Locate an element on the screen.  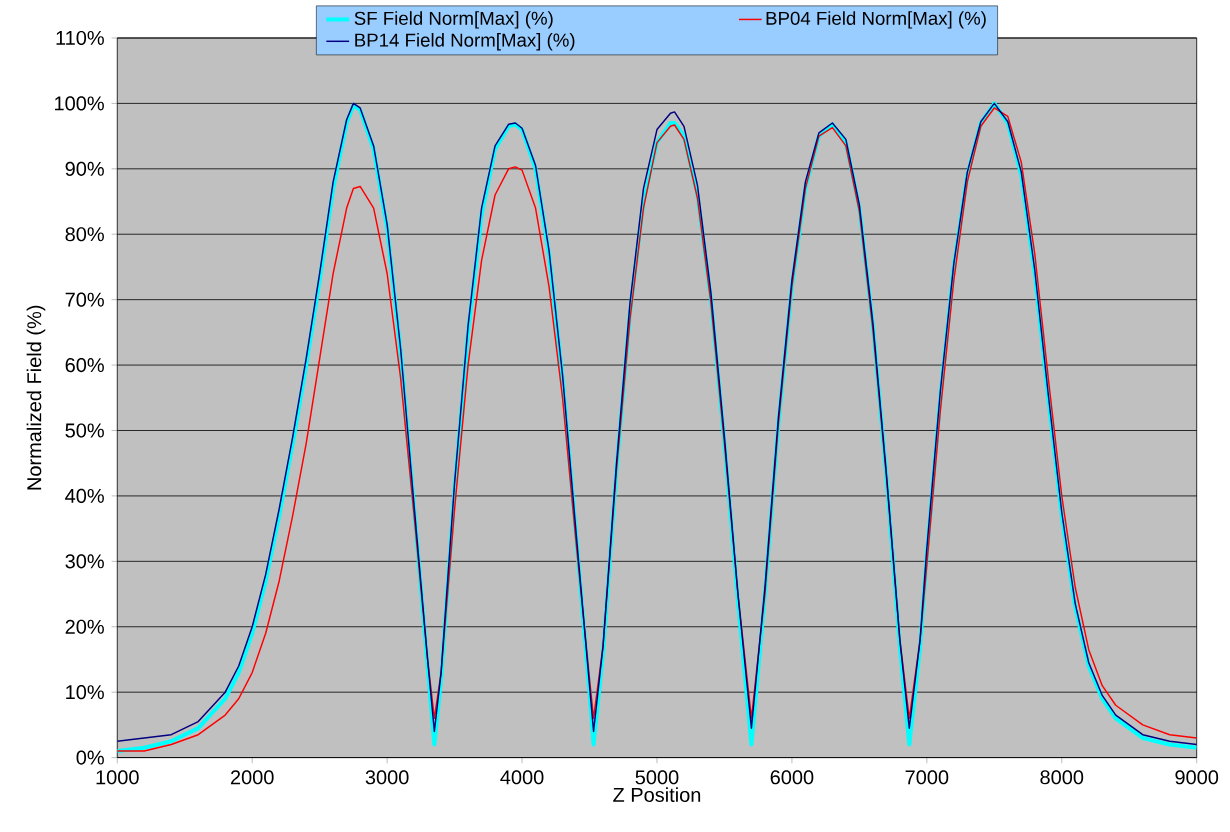
y-tick-label: 110% is located at coordinates (80, 37).